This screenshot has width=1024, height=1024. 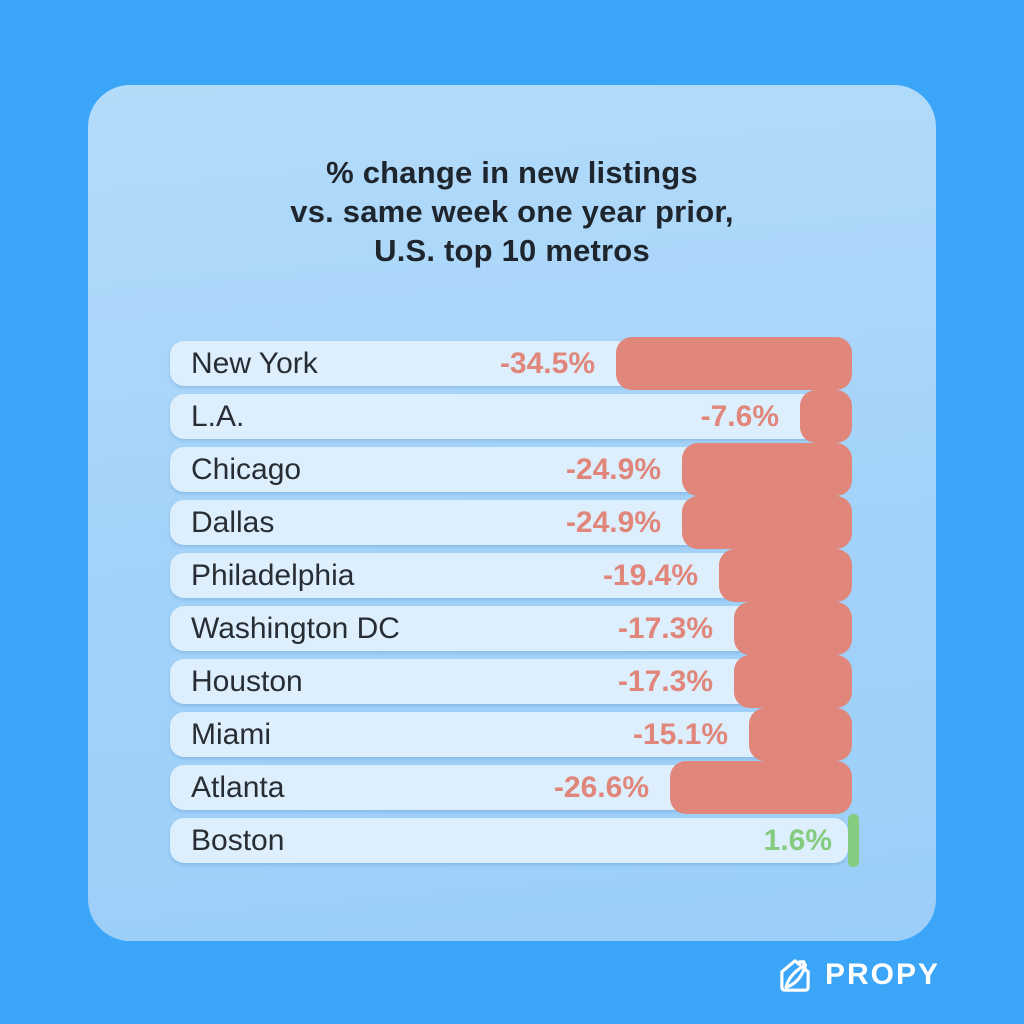 What do you see at coordinates (511, 787) in the screenshot?
I see `chart-row: Atlanta -26.6%` at bounding box center [511, 787].